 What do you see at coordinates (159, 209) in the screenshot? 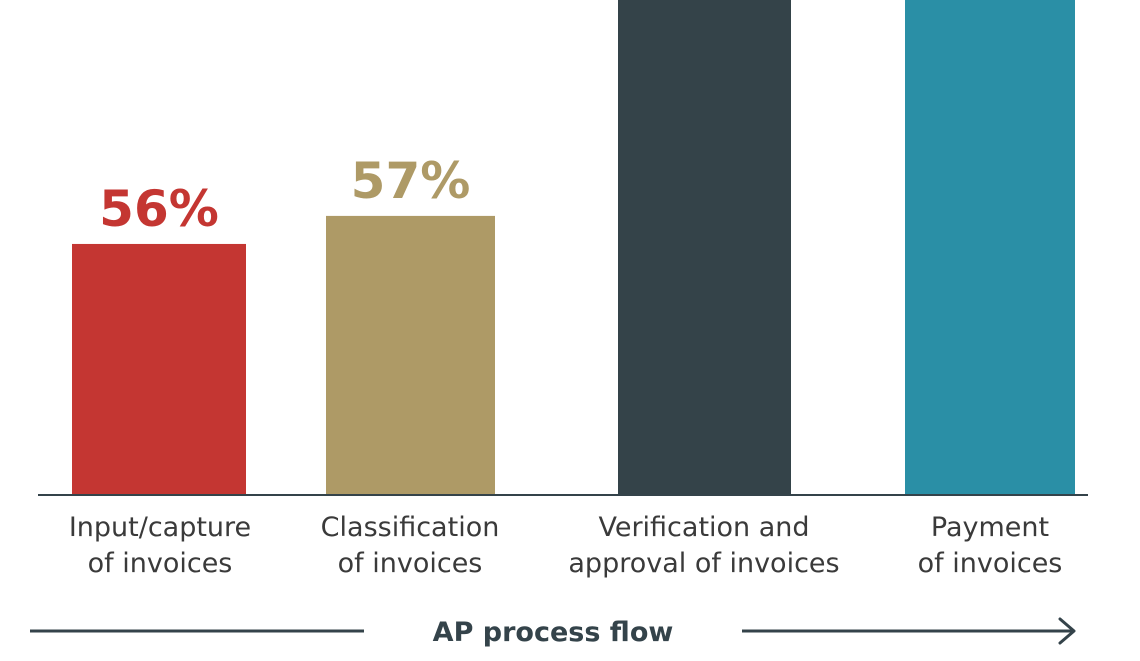
I see `value-label-1: 56%` at bounding box center [159, 209].